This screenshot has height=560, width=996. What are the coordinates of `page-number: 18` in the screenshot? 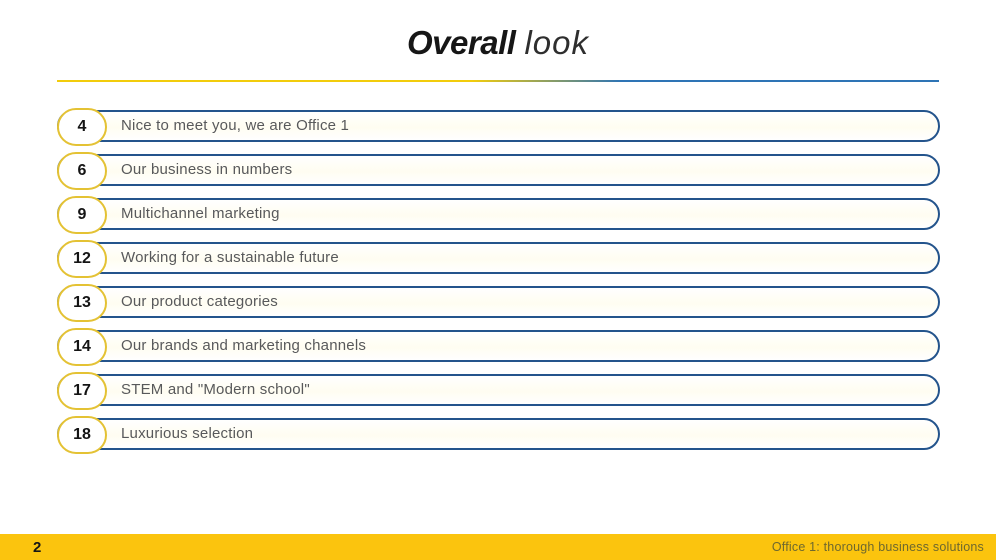 It's located at (82, 434).